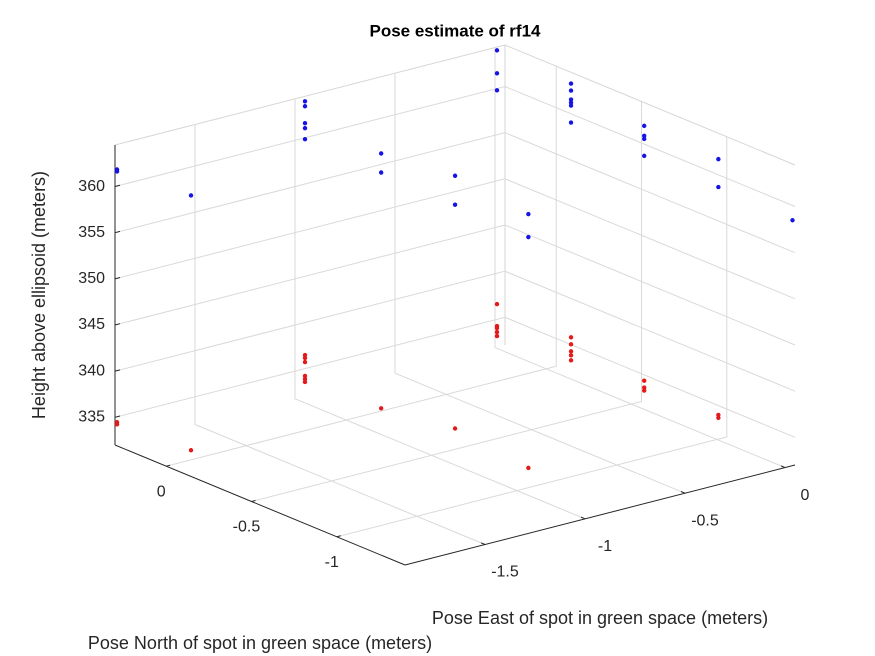 The width and height of the screenshot is (875, 656). What do you see at coordinates (91, 324) in the screenshot?
I see `z-tick-label: 345` at bounding box center [91, 324].